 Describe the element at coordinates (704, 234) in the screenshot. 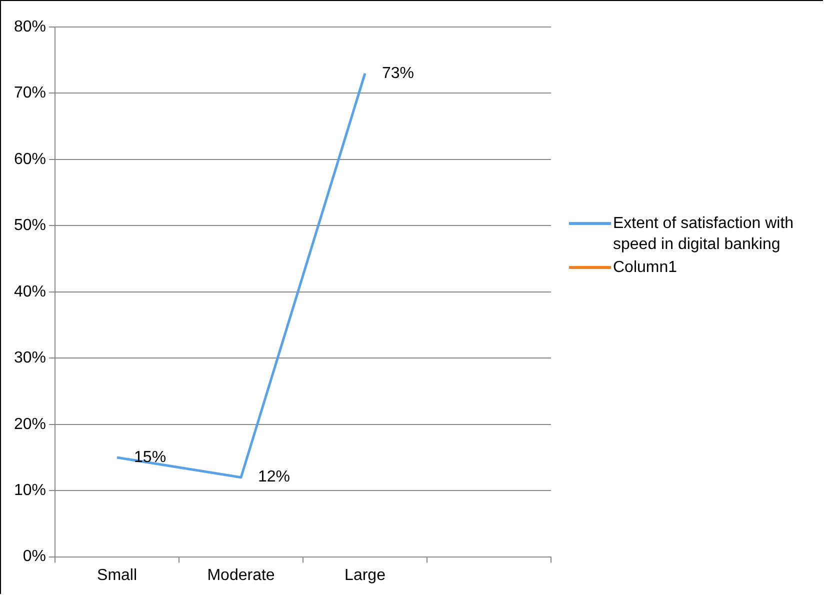

I see `legend-label: Extent of satisfaction with speed in digital banking` at that location.